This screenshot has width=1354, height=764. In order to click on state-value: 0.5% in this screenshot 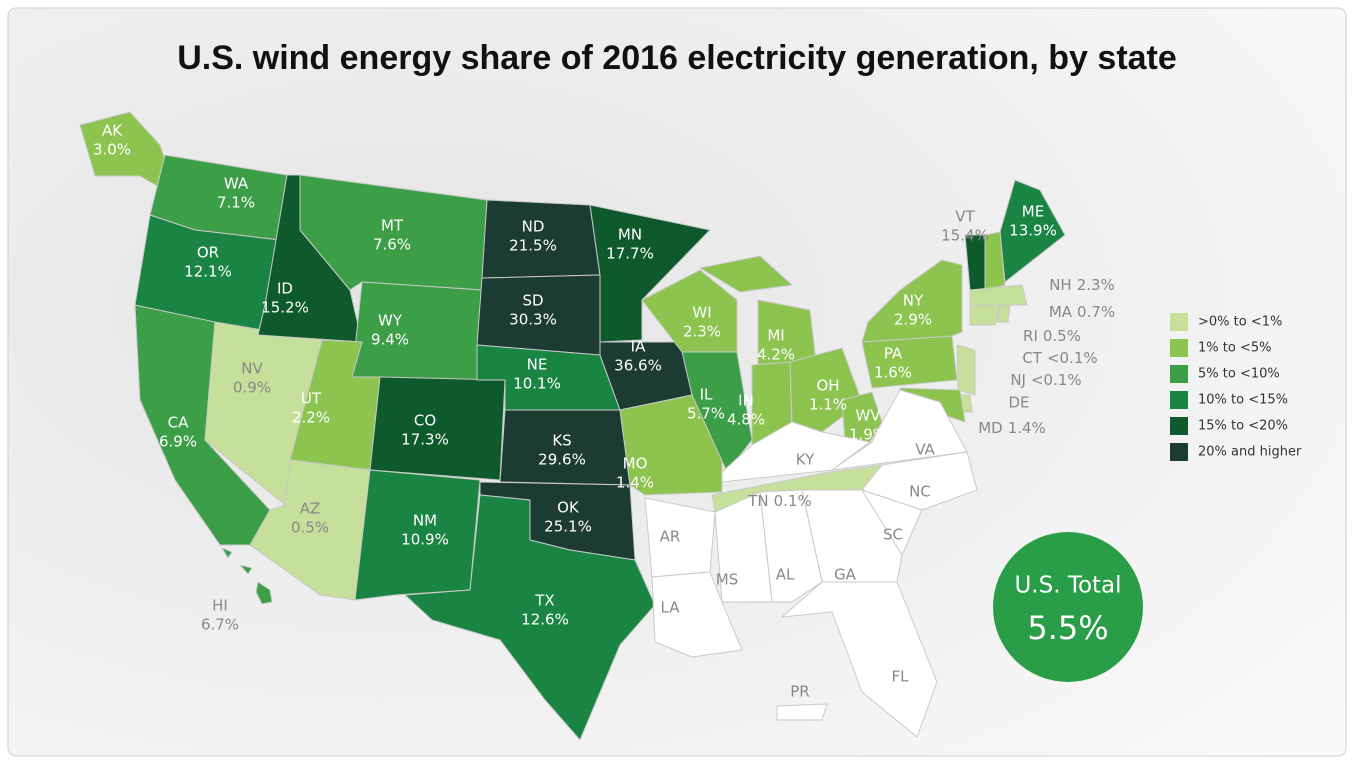, I will do `click(1062, 336)`.